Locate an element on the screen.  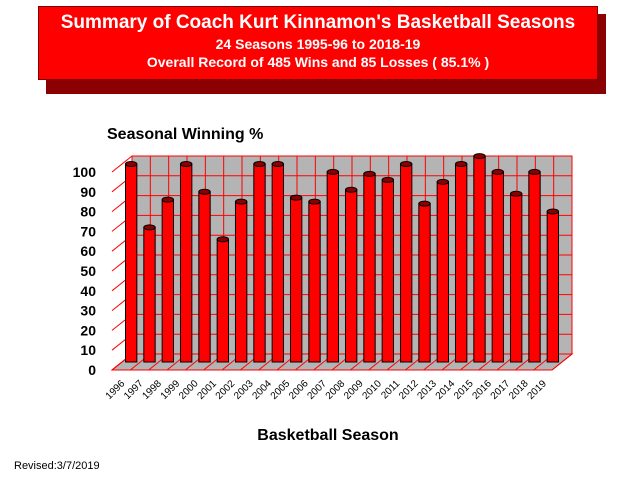
y-tick-label: 30 is located at coordinates (88, 311).